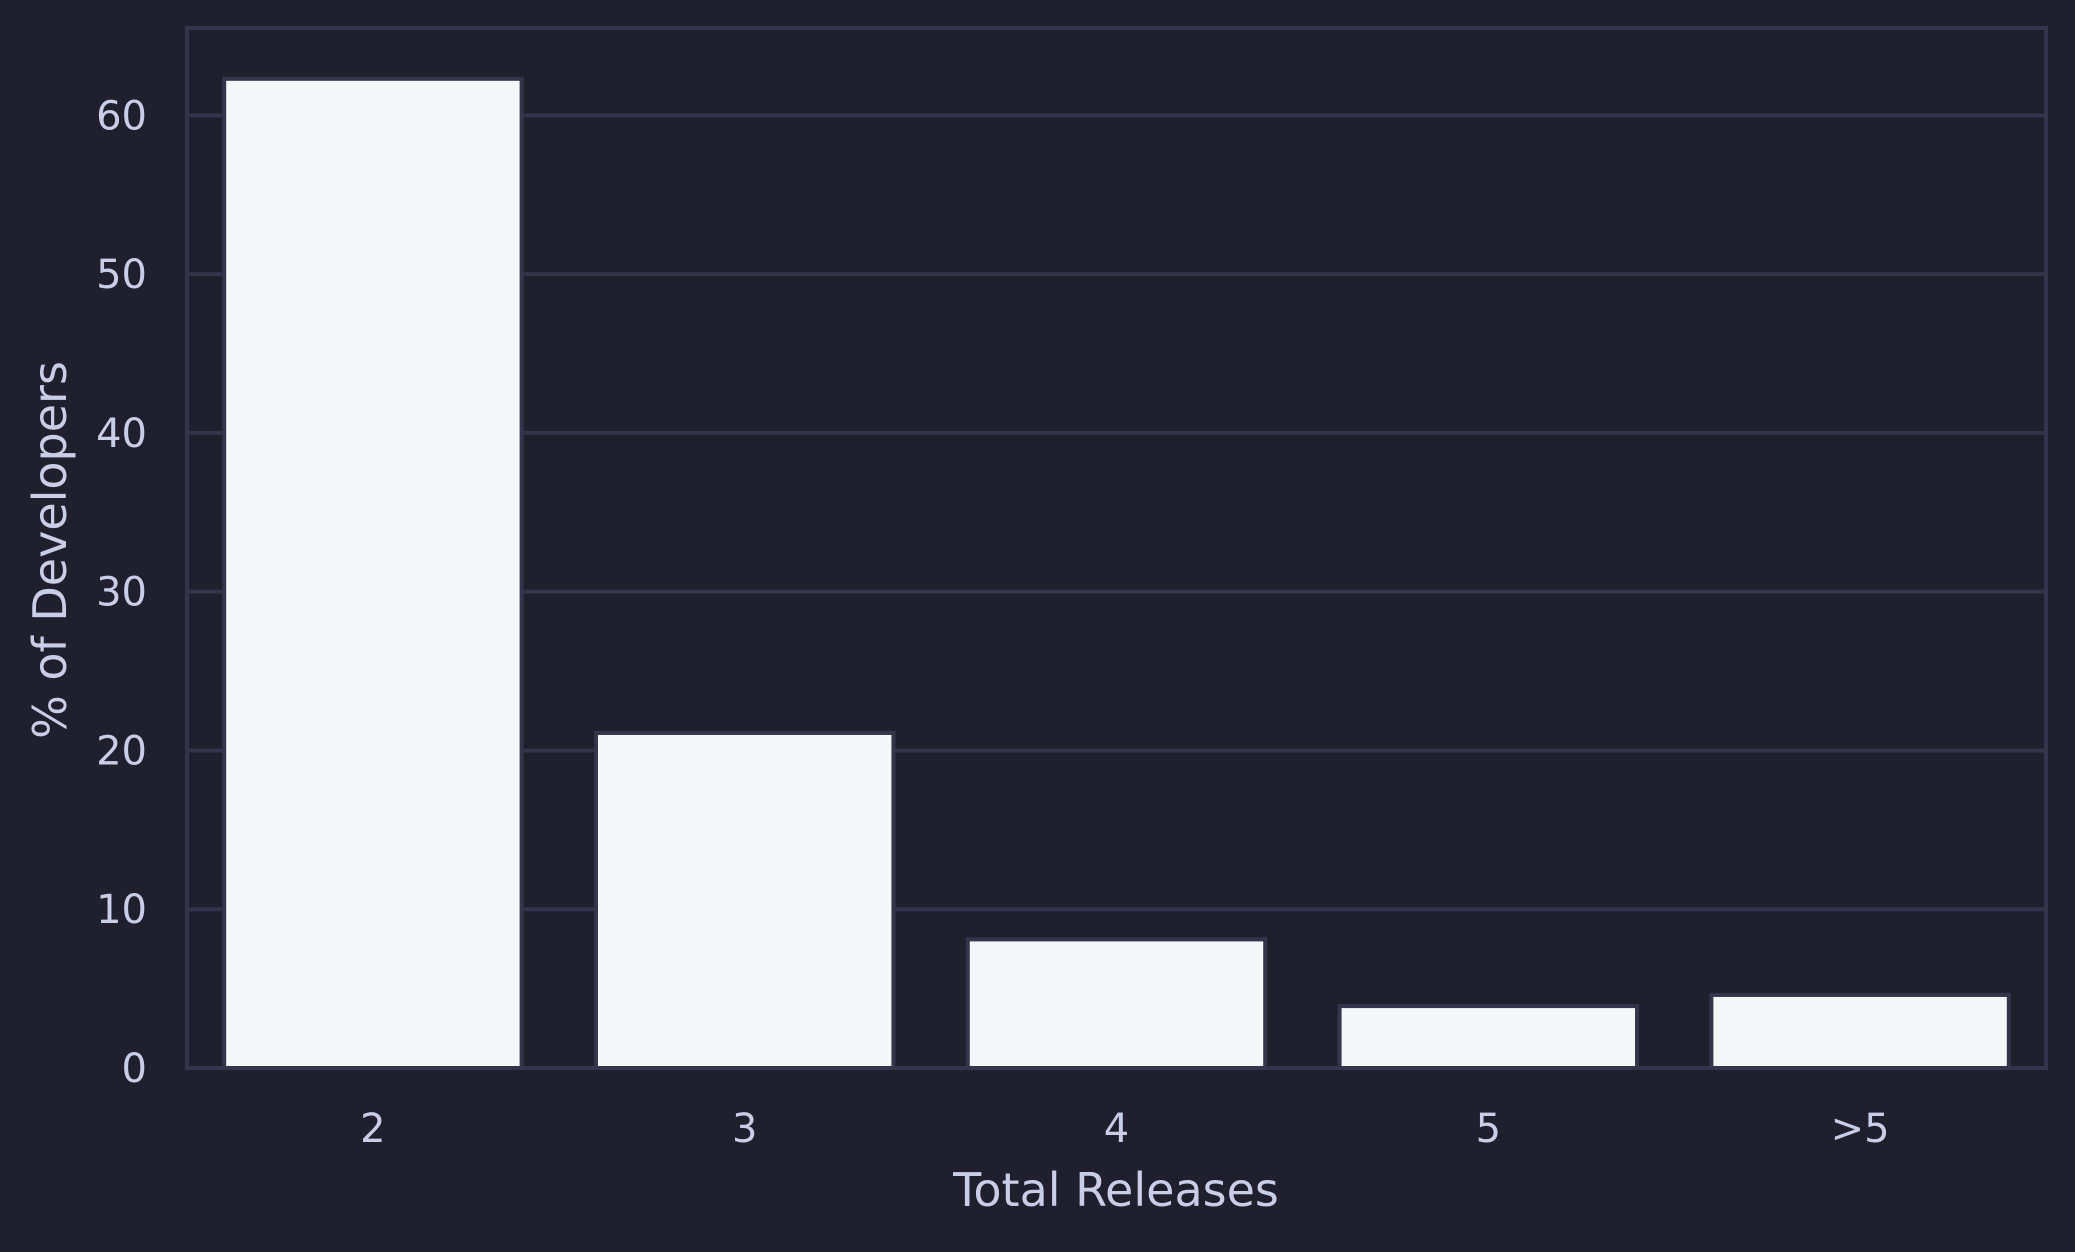  I want to click on x-axis-ticks: 2 3 4 5 >5, so click(1124, 1129).